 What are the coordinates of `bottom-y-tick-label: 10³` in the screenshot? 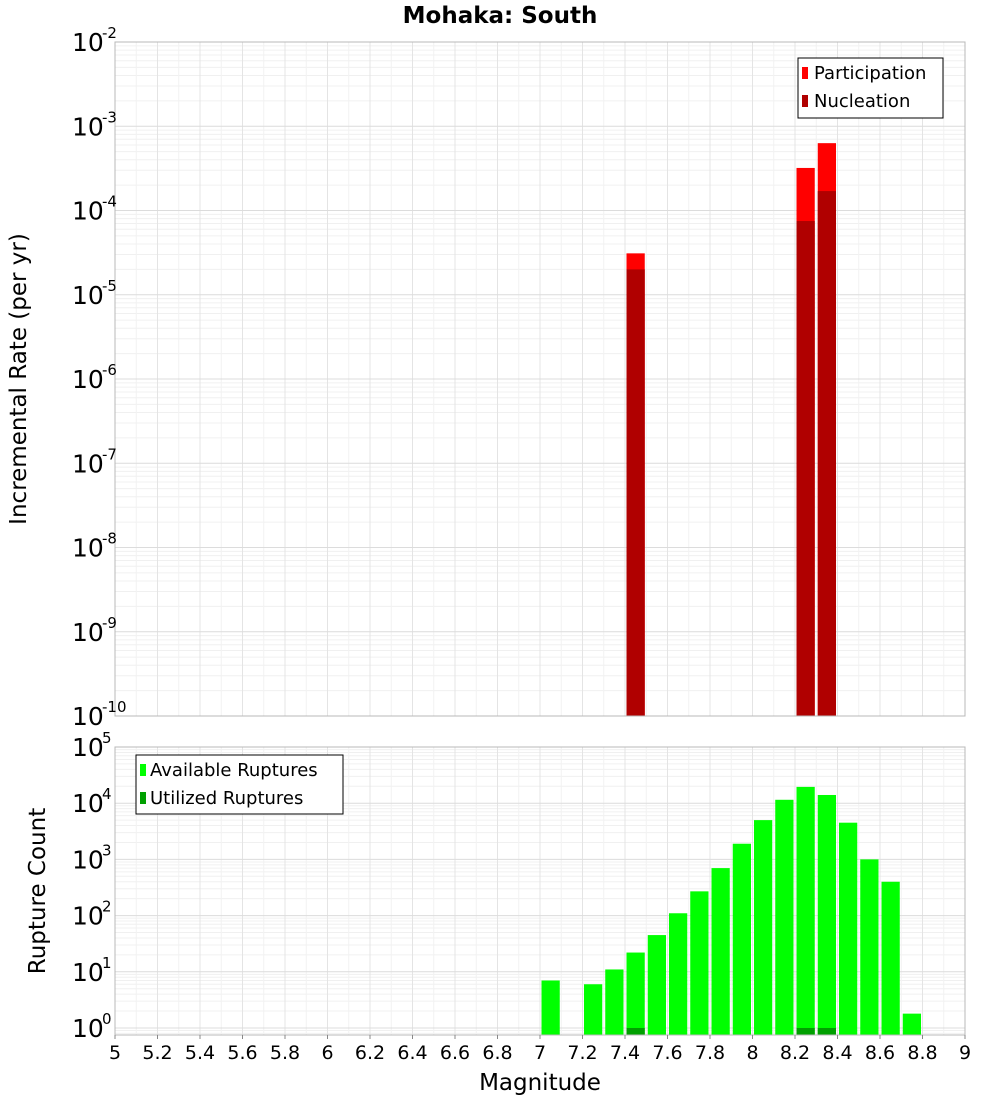 It's located at (92, 857).